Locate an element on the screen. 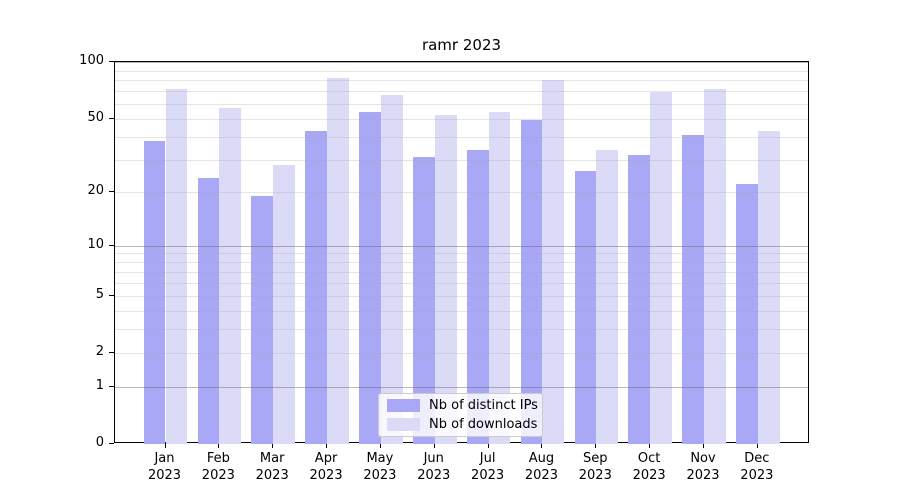 This screenshot has width=900, height=500. legend-label-distinct-ips: Nb of distinct IPs is located at coordinates (483, 405).